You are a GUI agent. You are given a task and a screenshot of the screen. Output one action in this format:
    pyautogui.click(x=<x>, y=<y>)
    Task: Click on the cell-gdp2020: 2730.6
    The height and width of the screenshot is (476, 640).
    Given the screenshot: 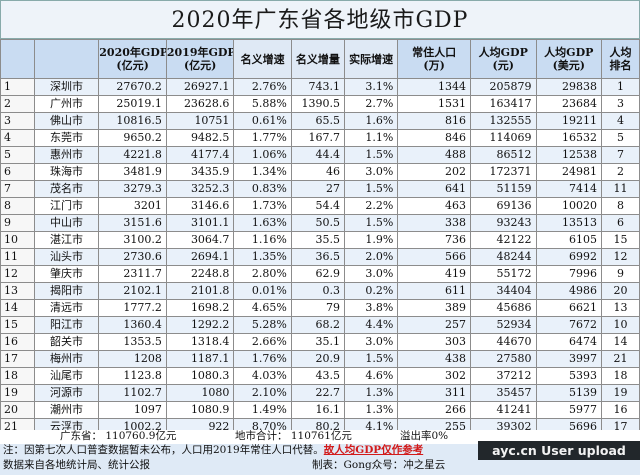 What is the action you would take?
    pyautogui.click(x=132, y=257)
    